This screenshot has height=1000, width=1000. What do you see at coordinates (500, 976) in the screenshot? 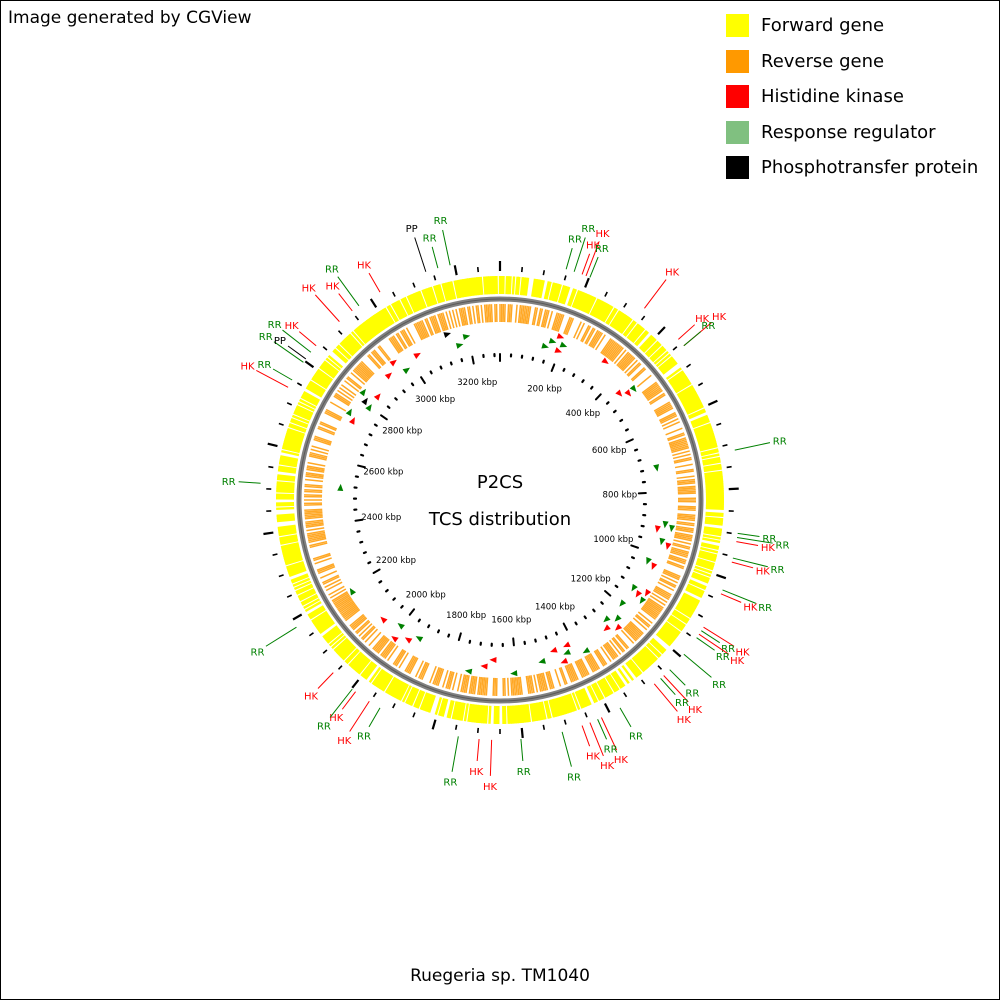
I see `organism-name: Ruegeria sp. TM1040` at bounding box center [500, 976].